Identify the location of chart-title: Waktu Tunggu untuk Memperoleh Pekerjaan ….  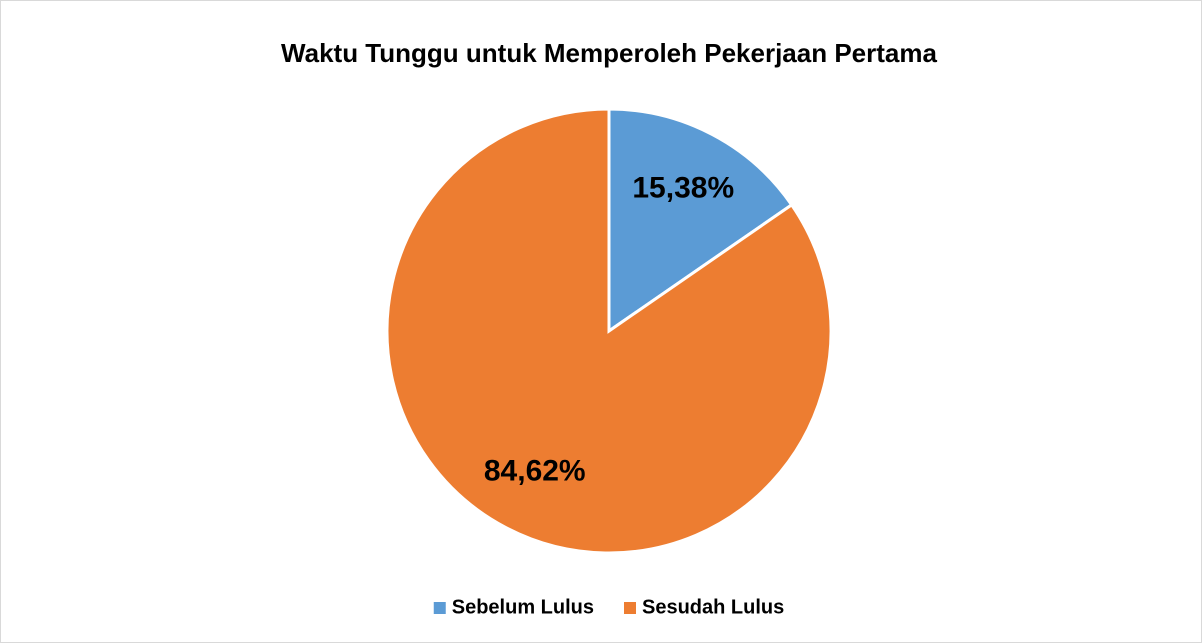
(609, 53).